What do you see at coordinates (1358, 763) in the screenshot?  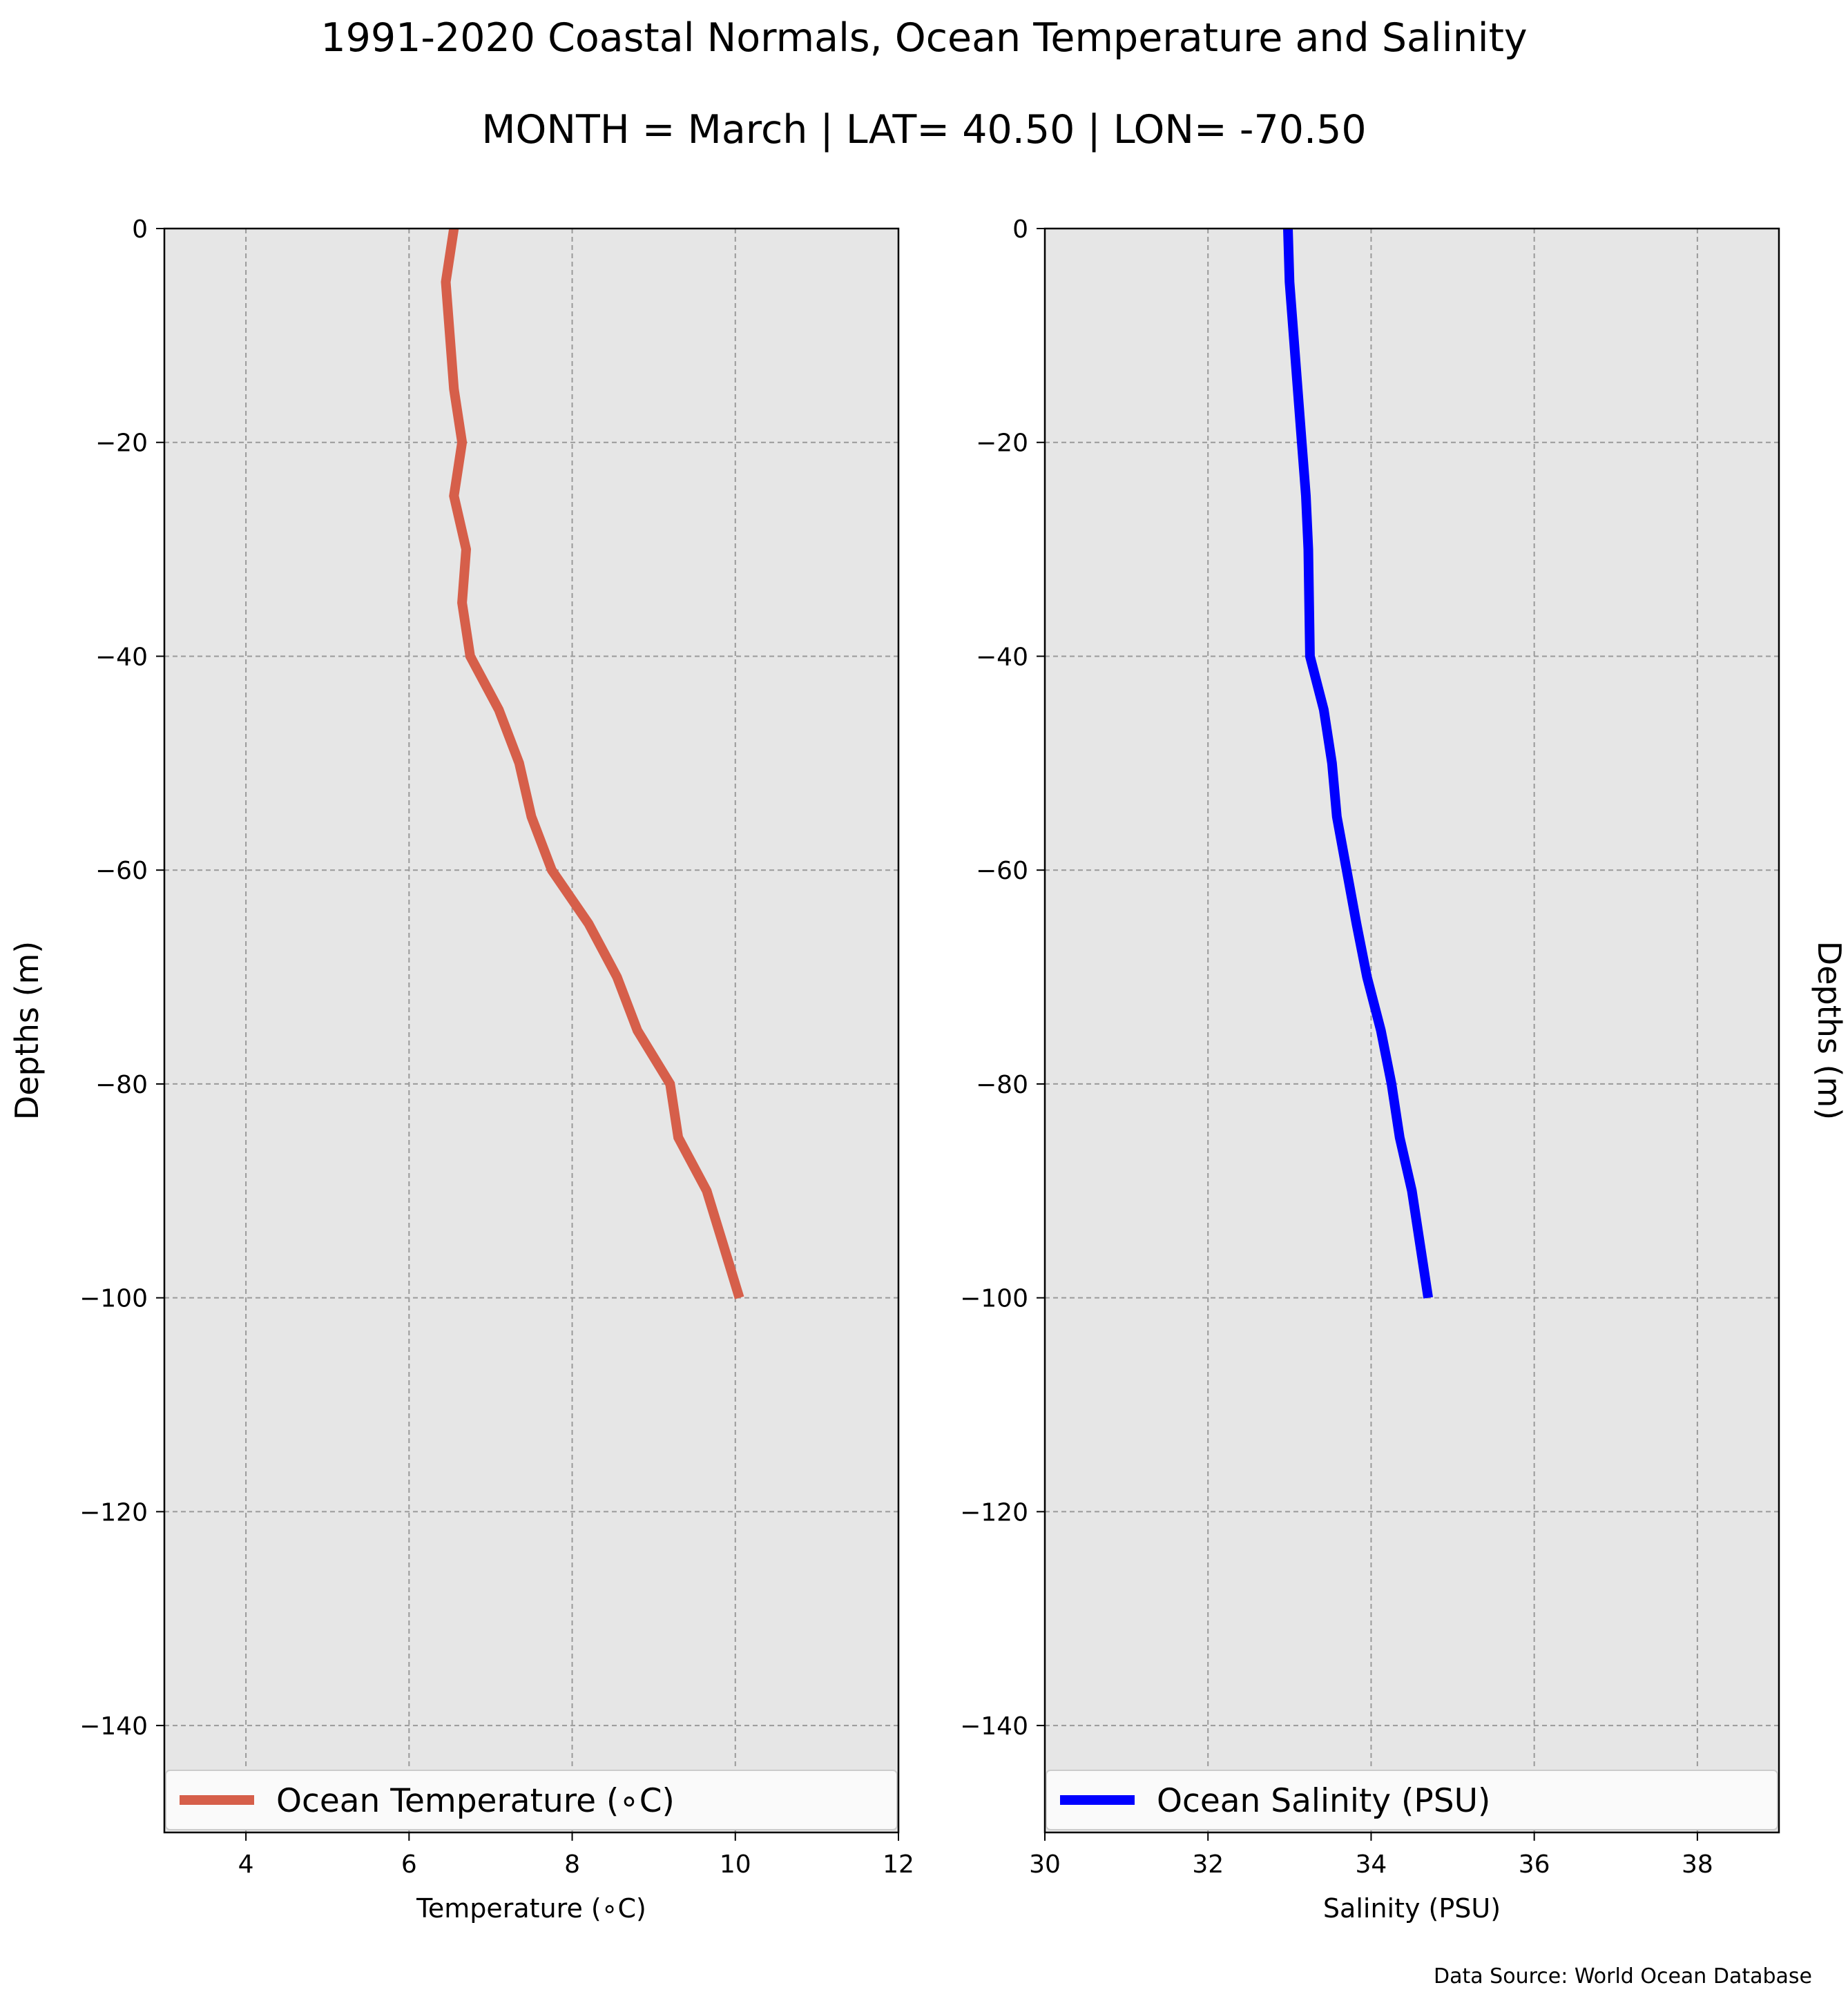 I see `salinity-series-line` at bounding box center [1358, 763].